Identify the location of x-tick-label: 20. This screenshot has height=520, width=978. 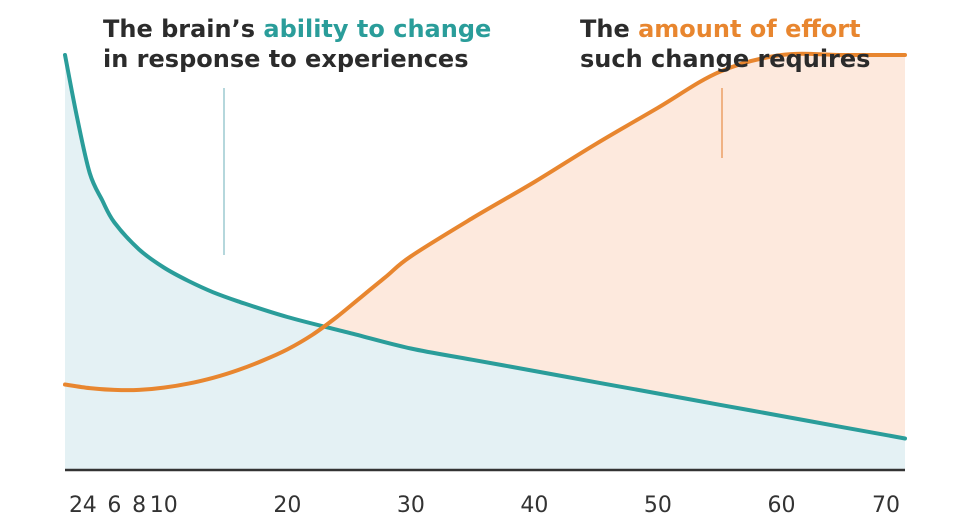
(287, 505).